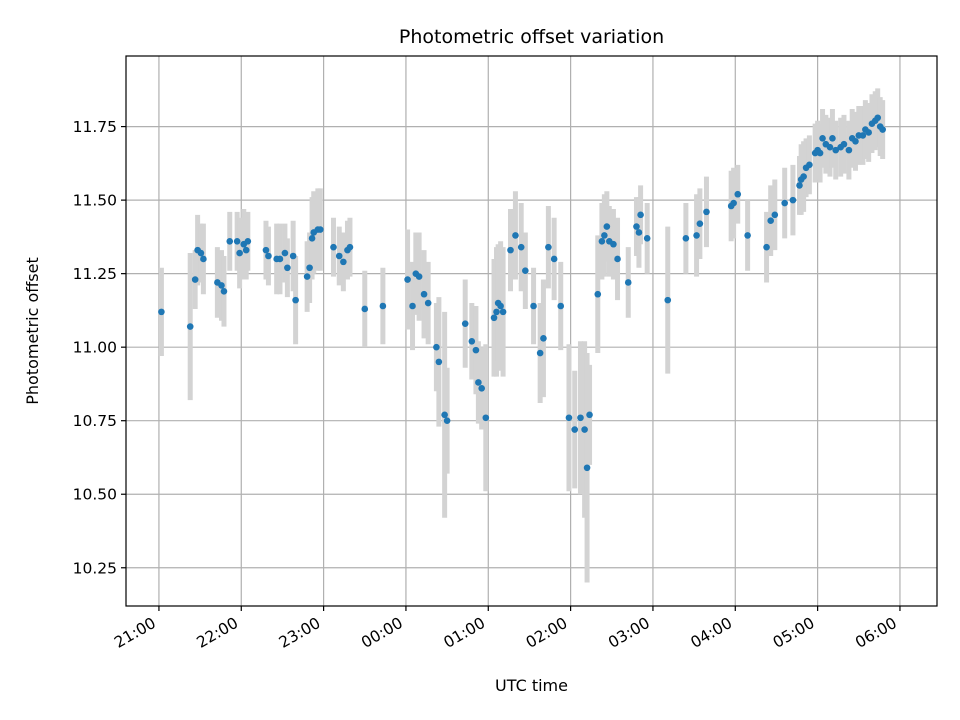 The height and width of the screenshot is (720, 960). Describe the element at coordinates (531, 37) in the screenshot. I see `chart-title: Photometric offset variation` at that location.